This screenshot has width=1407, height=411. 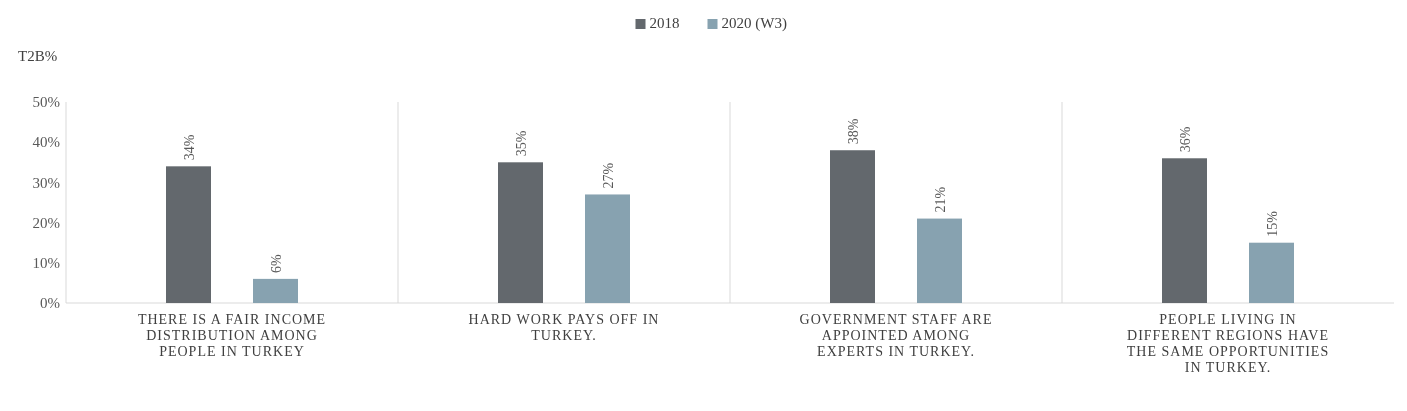 What do you see at coordinates (189, 147) in the screenshot?
I see `data-label: 34%` at bounding box center [189, 147].